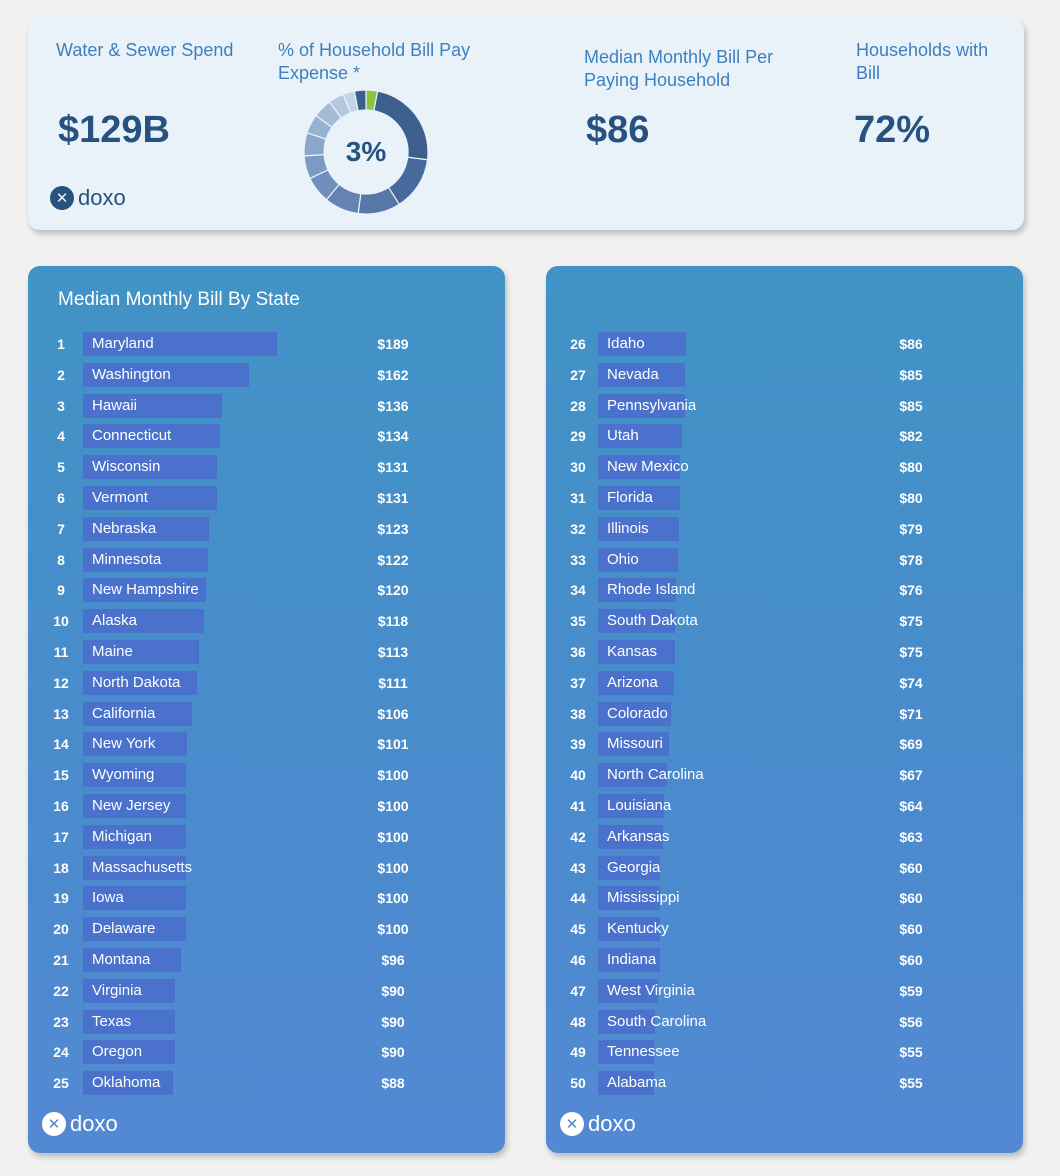  What do you see at coordinates (632, 959) in the screenshot?
I see `state-label: Indiana` at bounding box center [632, 959].